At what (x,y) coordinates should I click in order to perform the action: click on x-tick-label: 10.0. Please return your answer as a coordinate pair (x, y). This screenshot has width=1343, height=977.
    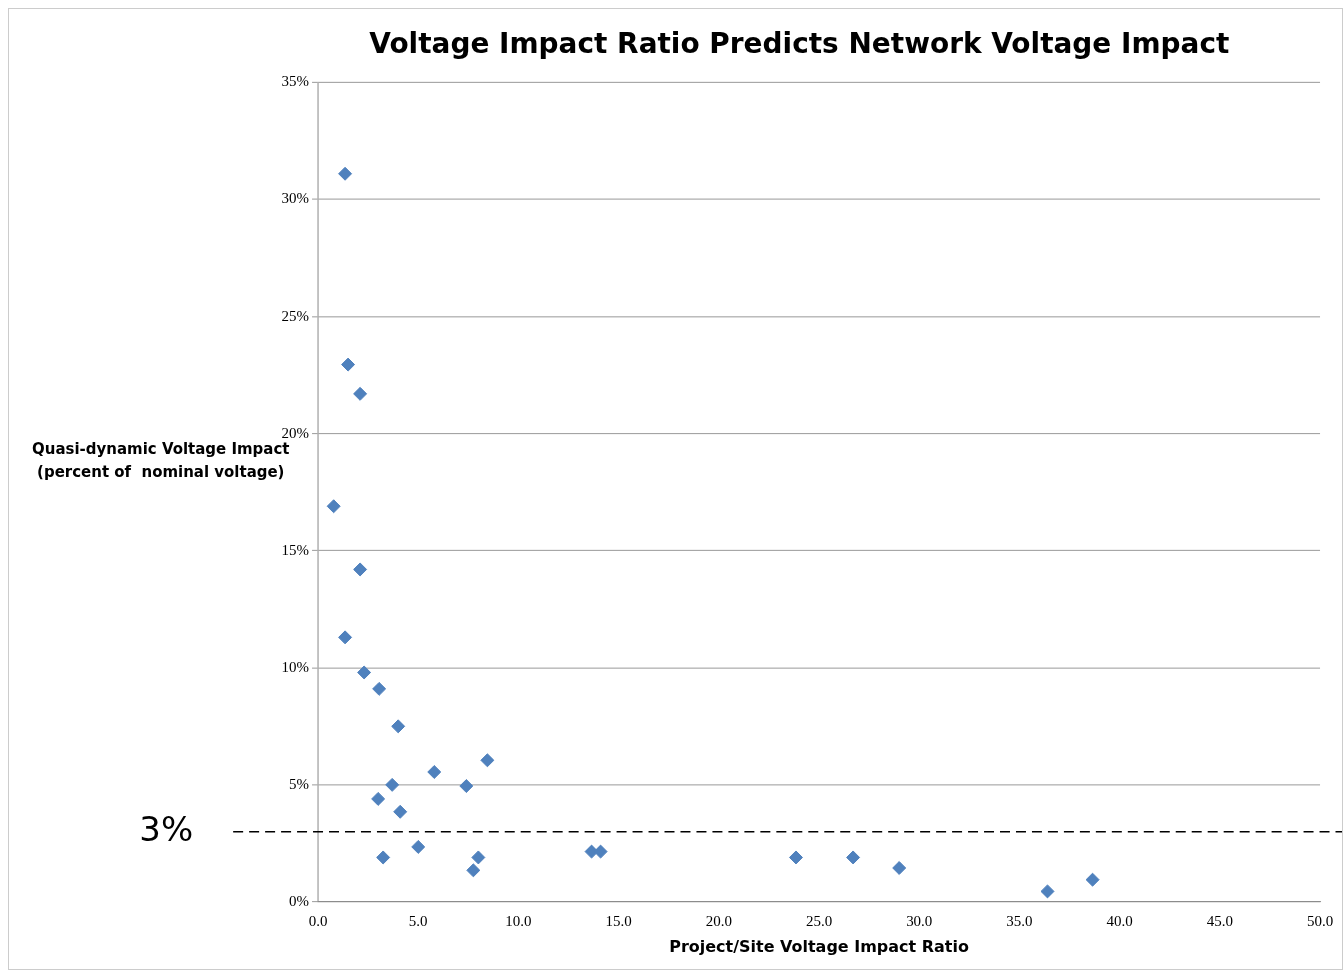
    Looking at the image, I should click on (518, 920).